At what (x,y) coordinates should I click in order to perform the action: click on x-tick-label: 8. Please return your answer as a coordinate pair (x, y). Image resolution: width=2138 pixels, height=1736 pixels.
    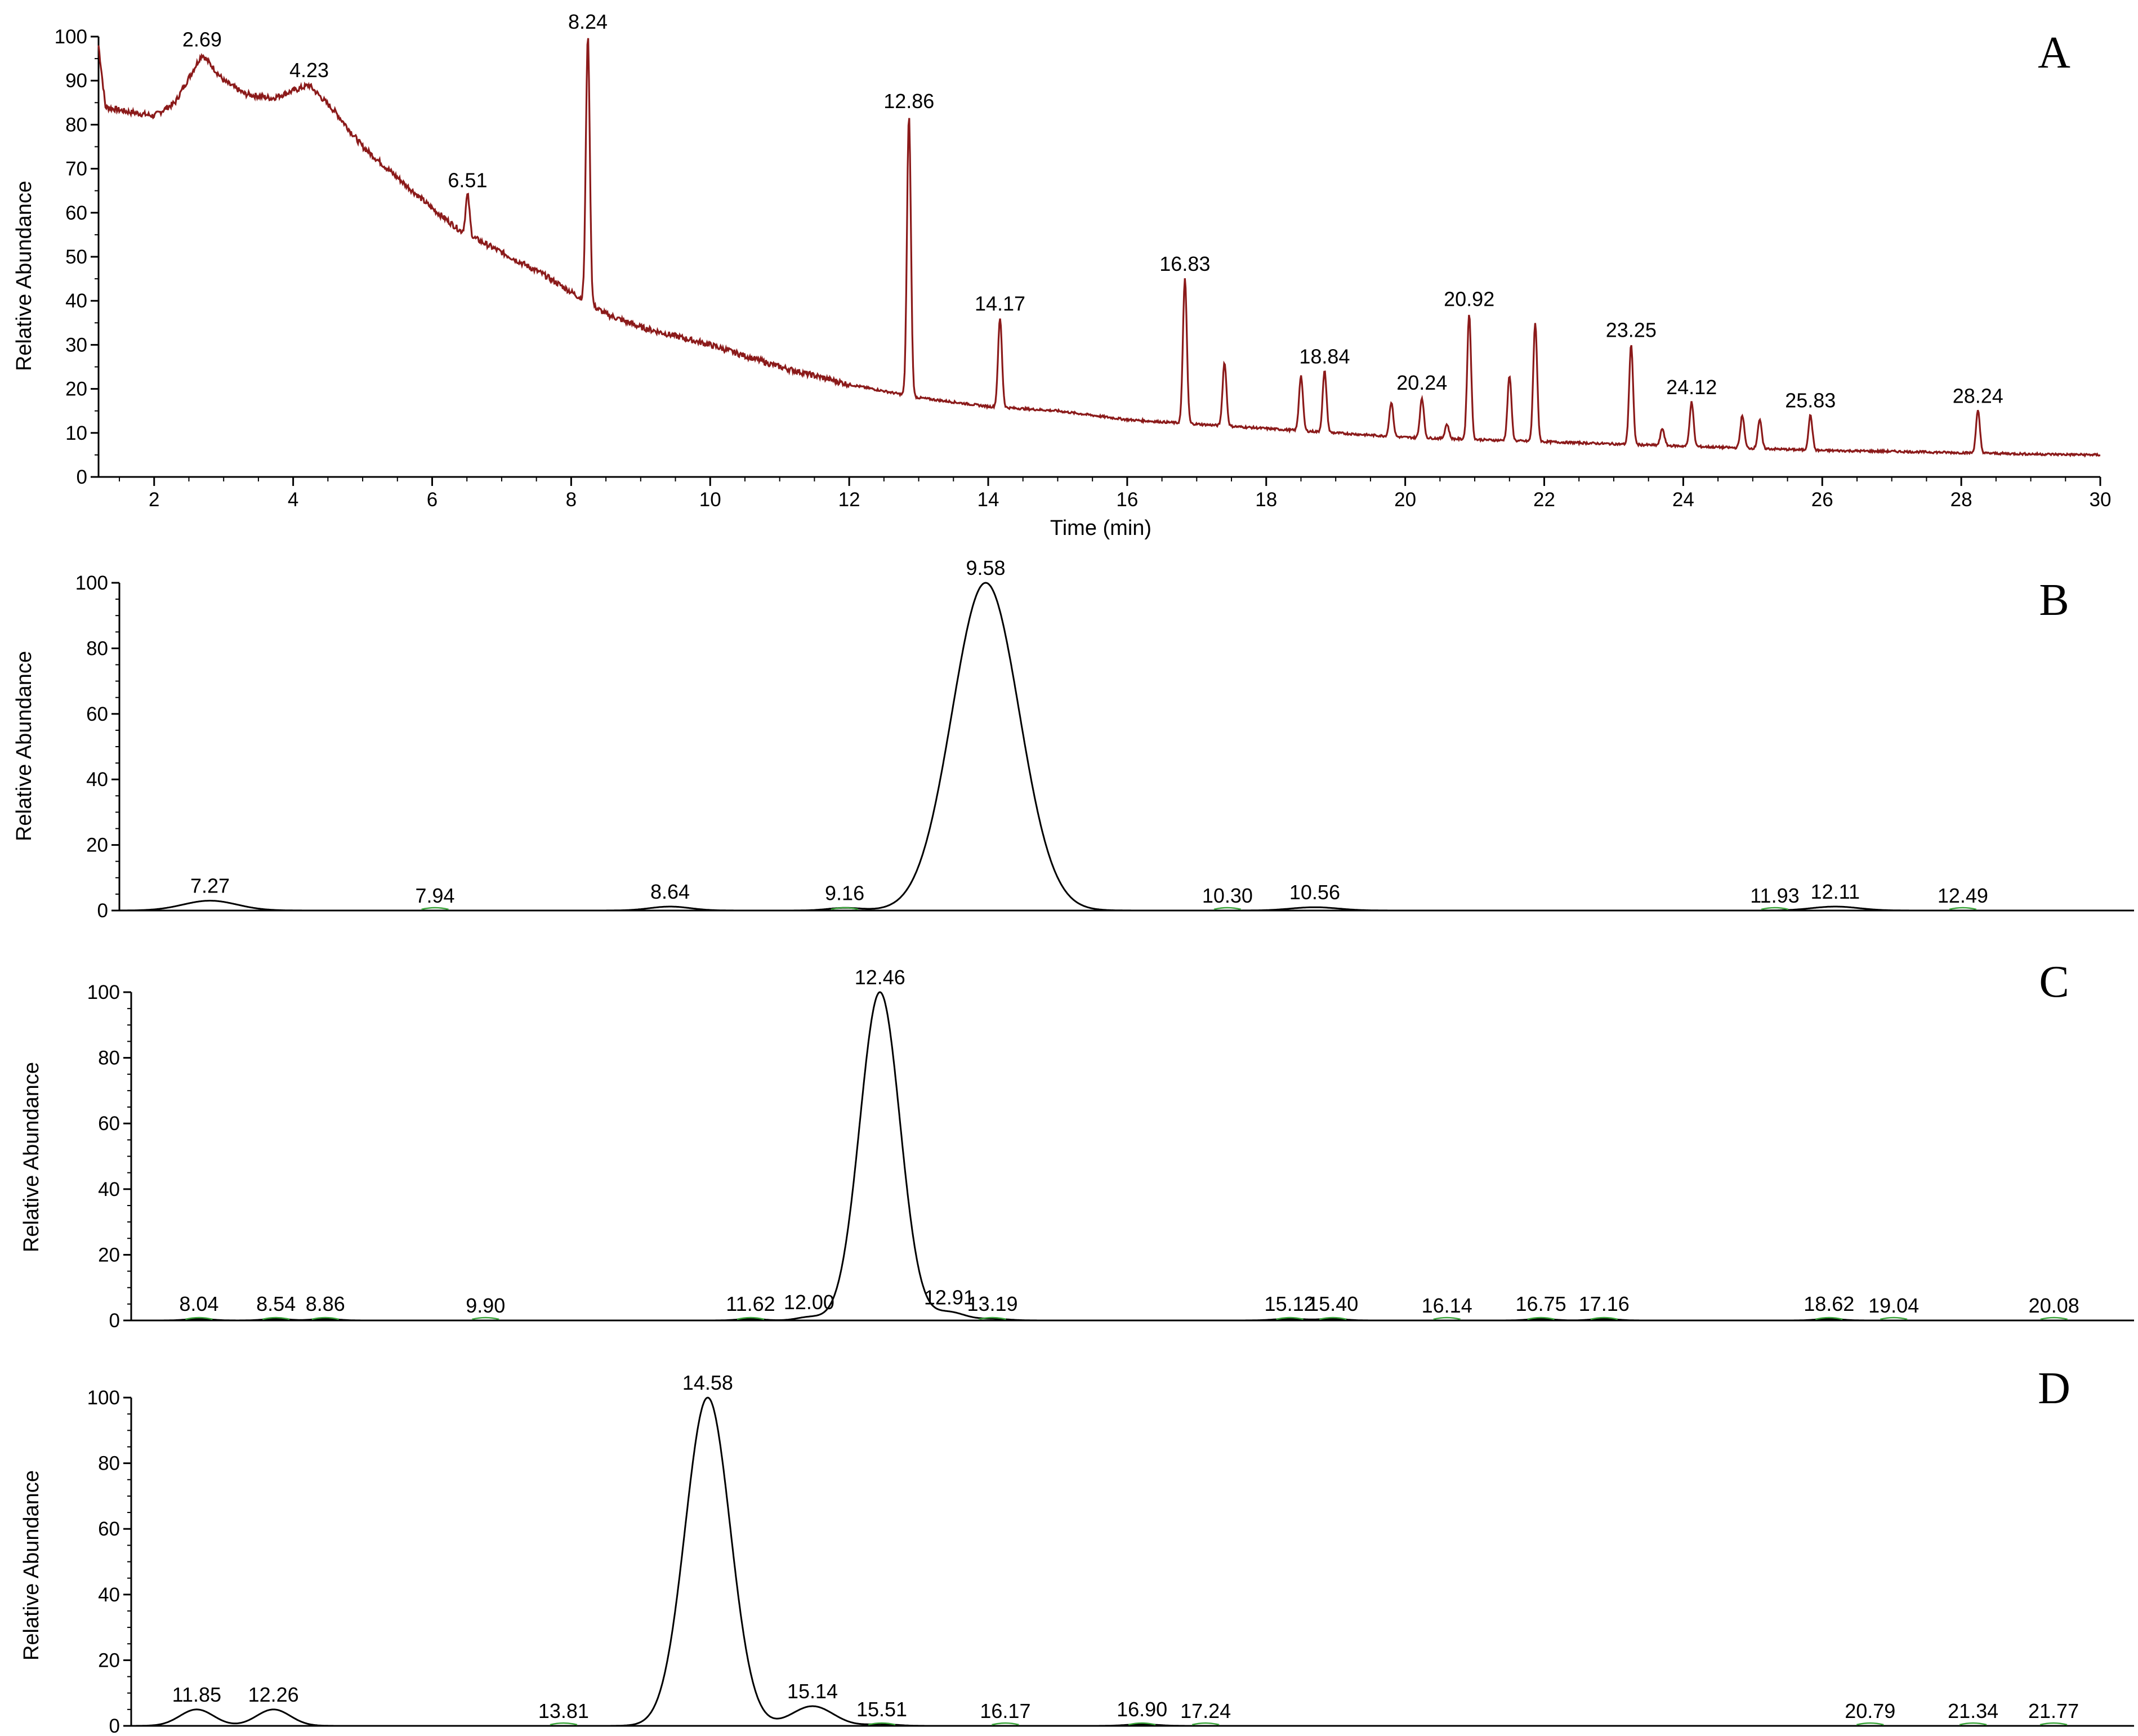
    Looking at the image, I should click on (571, 500).